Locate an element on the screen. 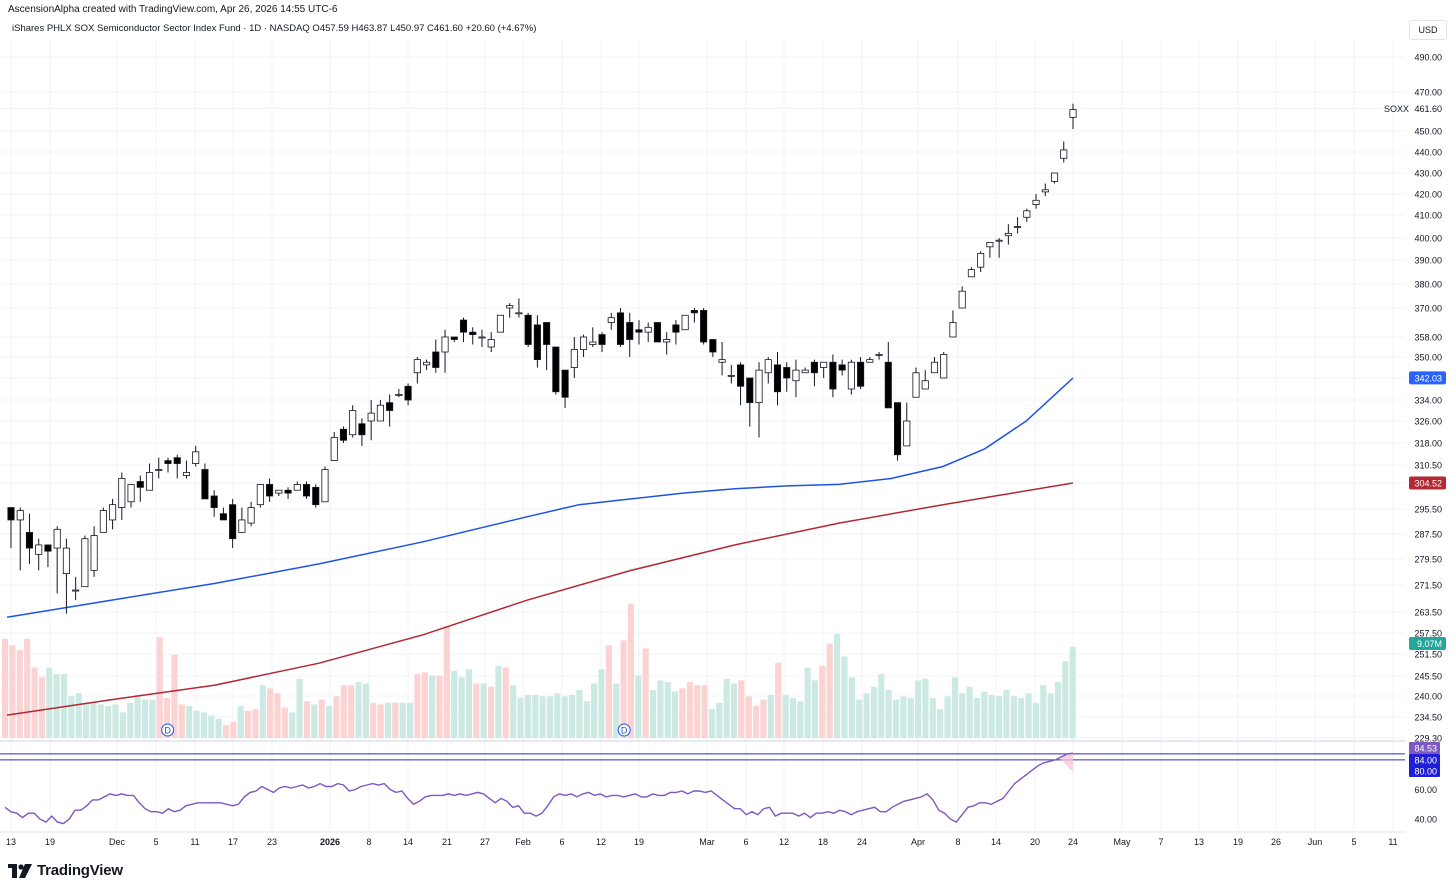 This screenshot has height=891, width=1456. rsi-tick-label: 40.00 is located at coordinates (1425, 820).